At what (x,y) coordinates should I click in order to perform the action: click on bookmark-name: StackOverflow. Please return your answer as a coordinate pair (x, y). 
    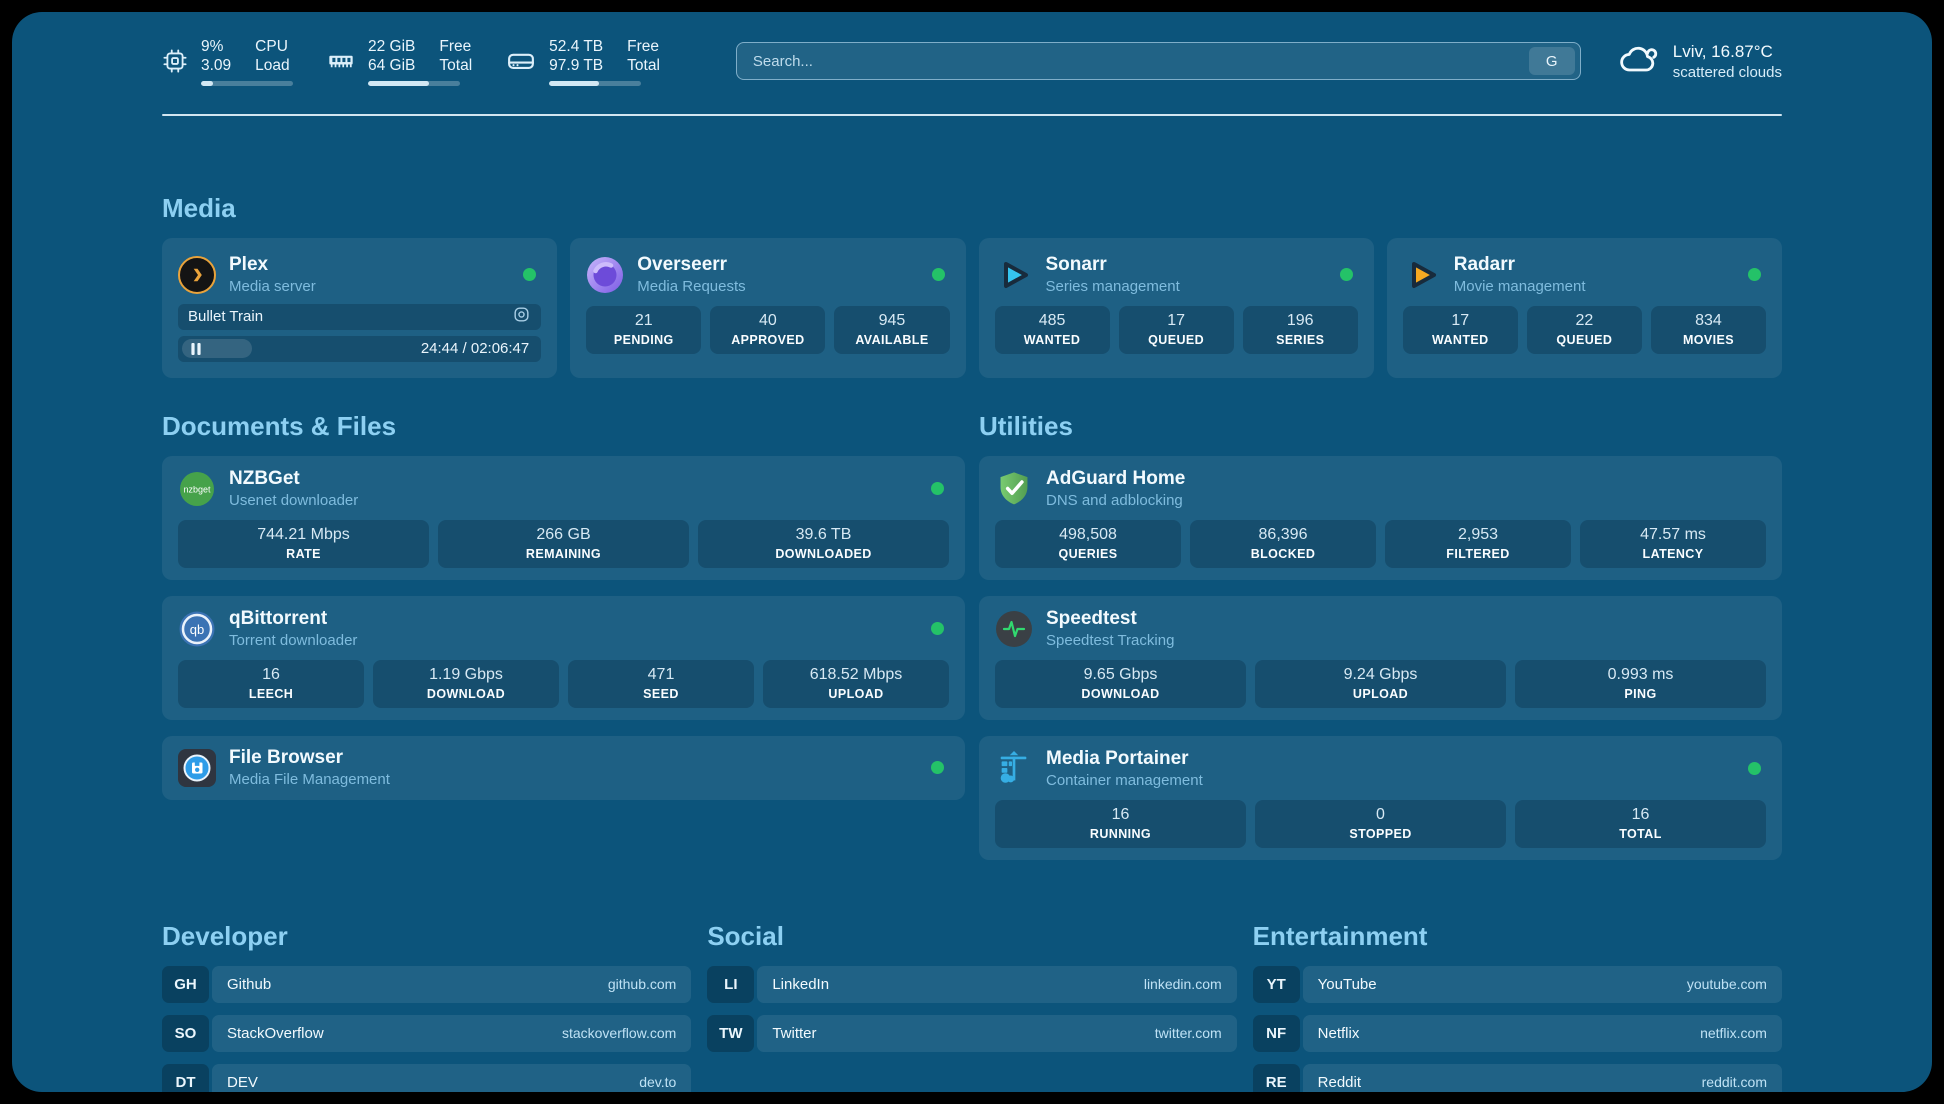
    Looking at the image, I should click on (275, 1033).